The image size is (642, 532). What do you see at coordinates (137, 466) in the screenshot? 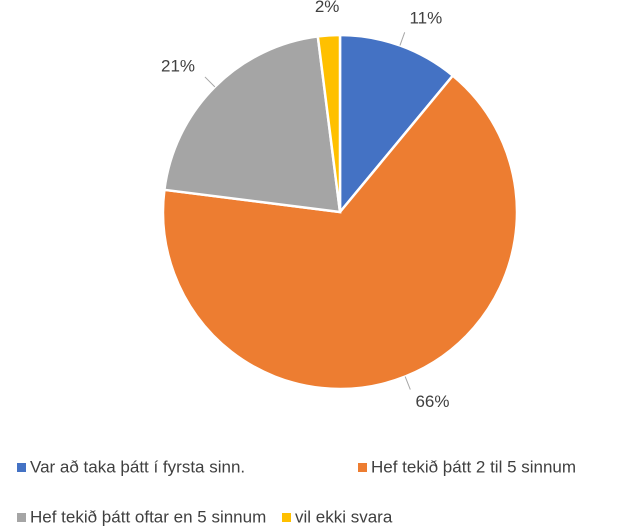
I see `legend-label: Var að taka þátt í fyrsta sinn.` at bounding box center [137, 466].